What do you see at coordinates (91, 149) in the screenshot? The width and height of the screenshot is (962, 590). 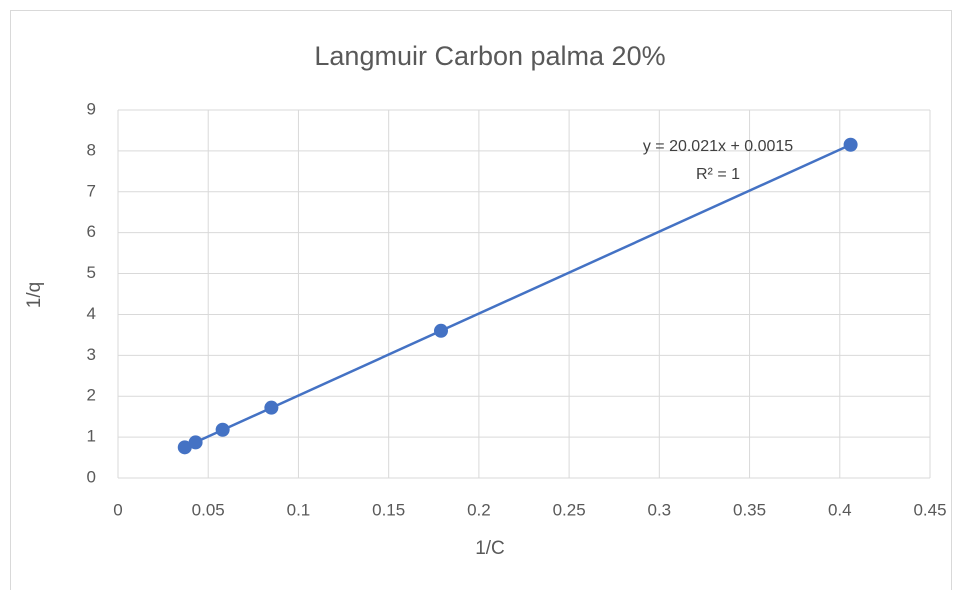 I see `y-tick-label: 8` at bounding box center [91, 149].